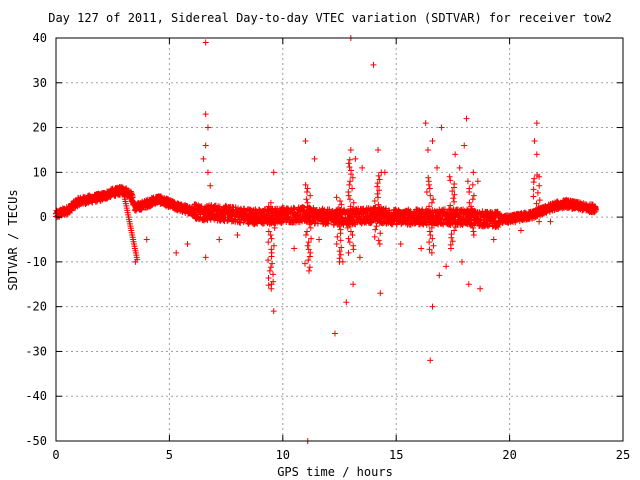 The image size is (640, 480). I want to click on y-tick-label: -50, so click(36, 441).